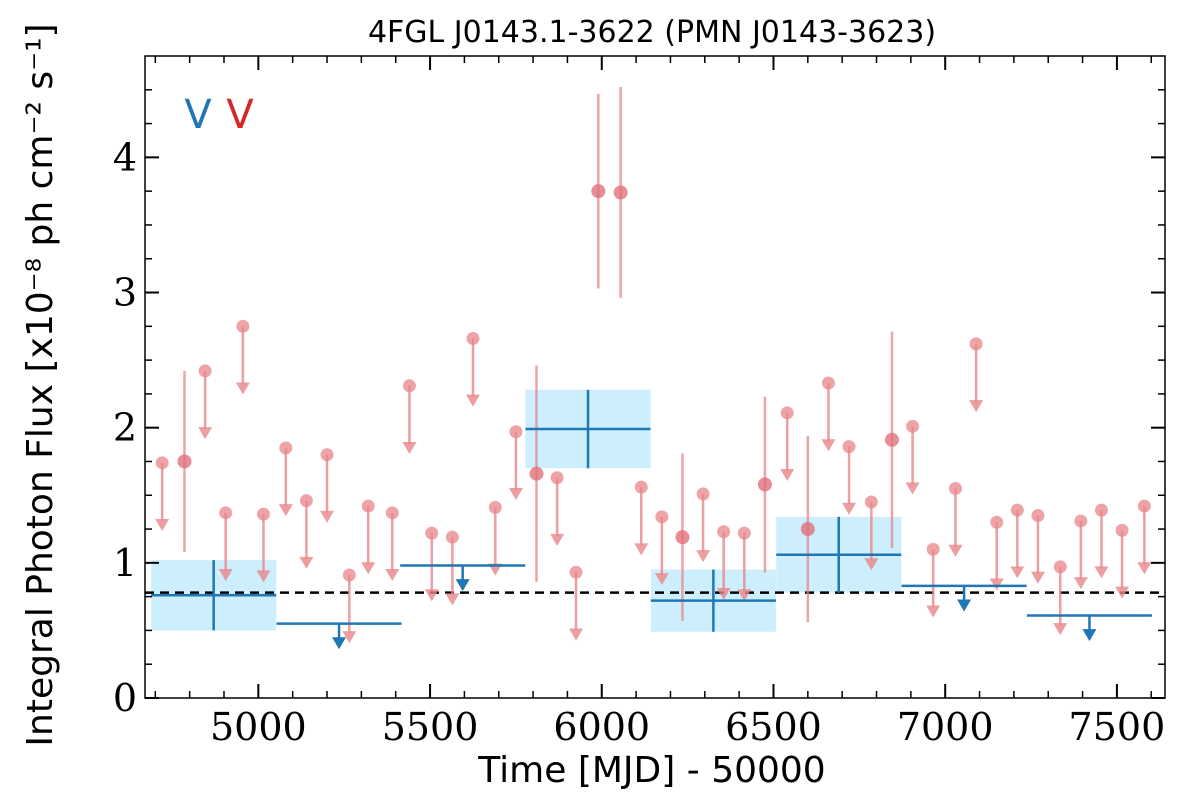 The width and height of the screenshot is (1200, 800). I want to click on y-tick-label: 0, so click(125, 698).